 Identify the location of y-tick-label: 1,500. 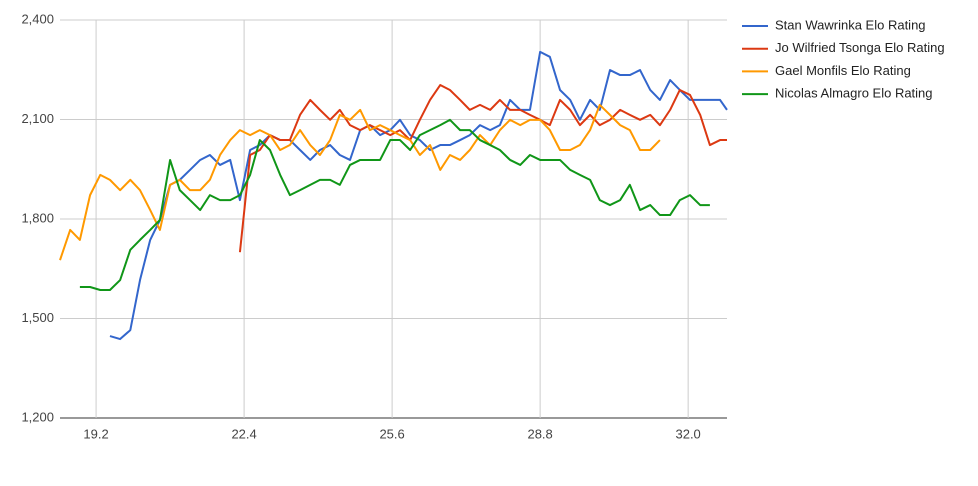
(37, 317).